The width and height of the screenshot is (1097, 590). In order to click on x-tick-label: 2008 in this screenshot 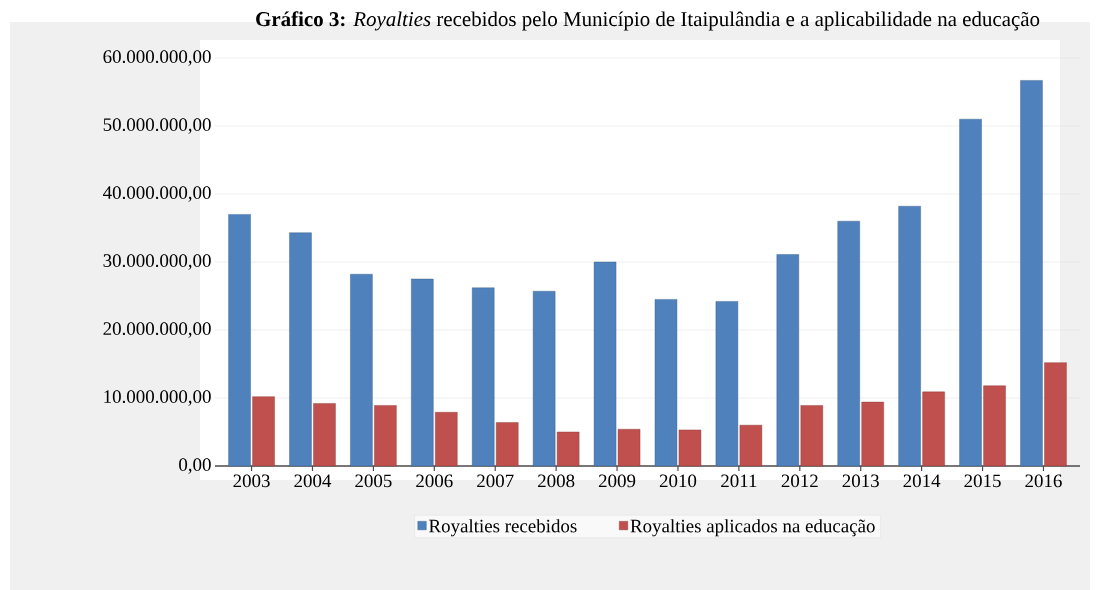, I will do `click(556, 481)`.